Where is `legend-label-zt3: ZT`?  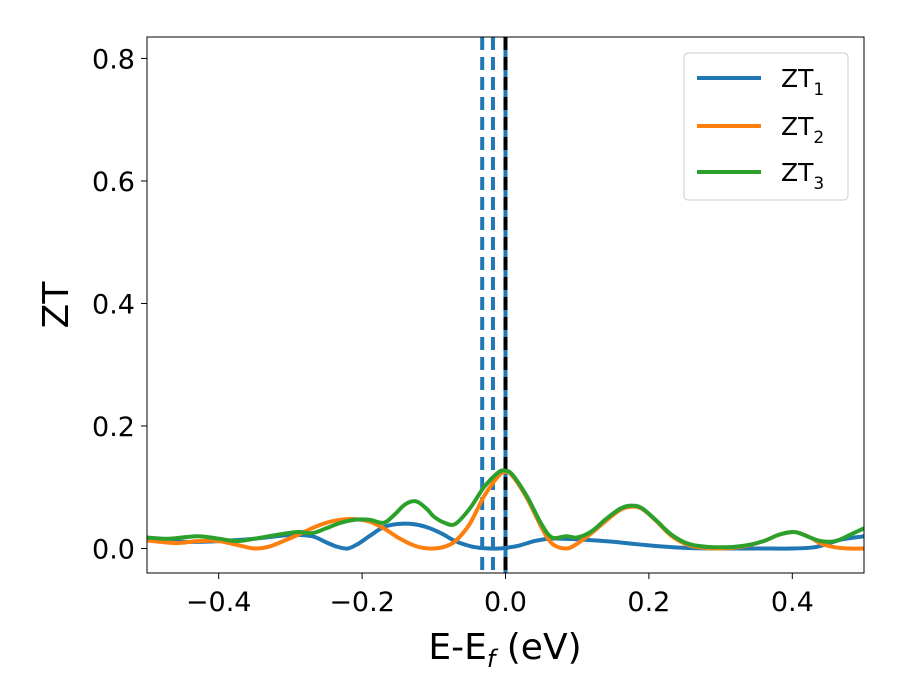
legend-label-zt3: ZT is located at coordinates (797, 172).